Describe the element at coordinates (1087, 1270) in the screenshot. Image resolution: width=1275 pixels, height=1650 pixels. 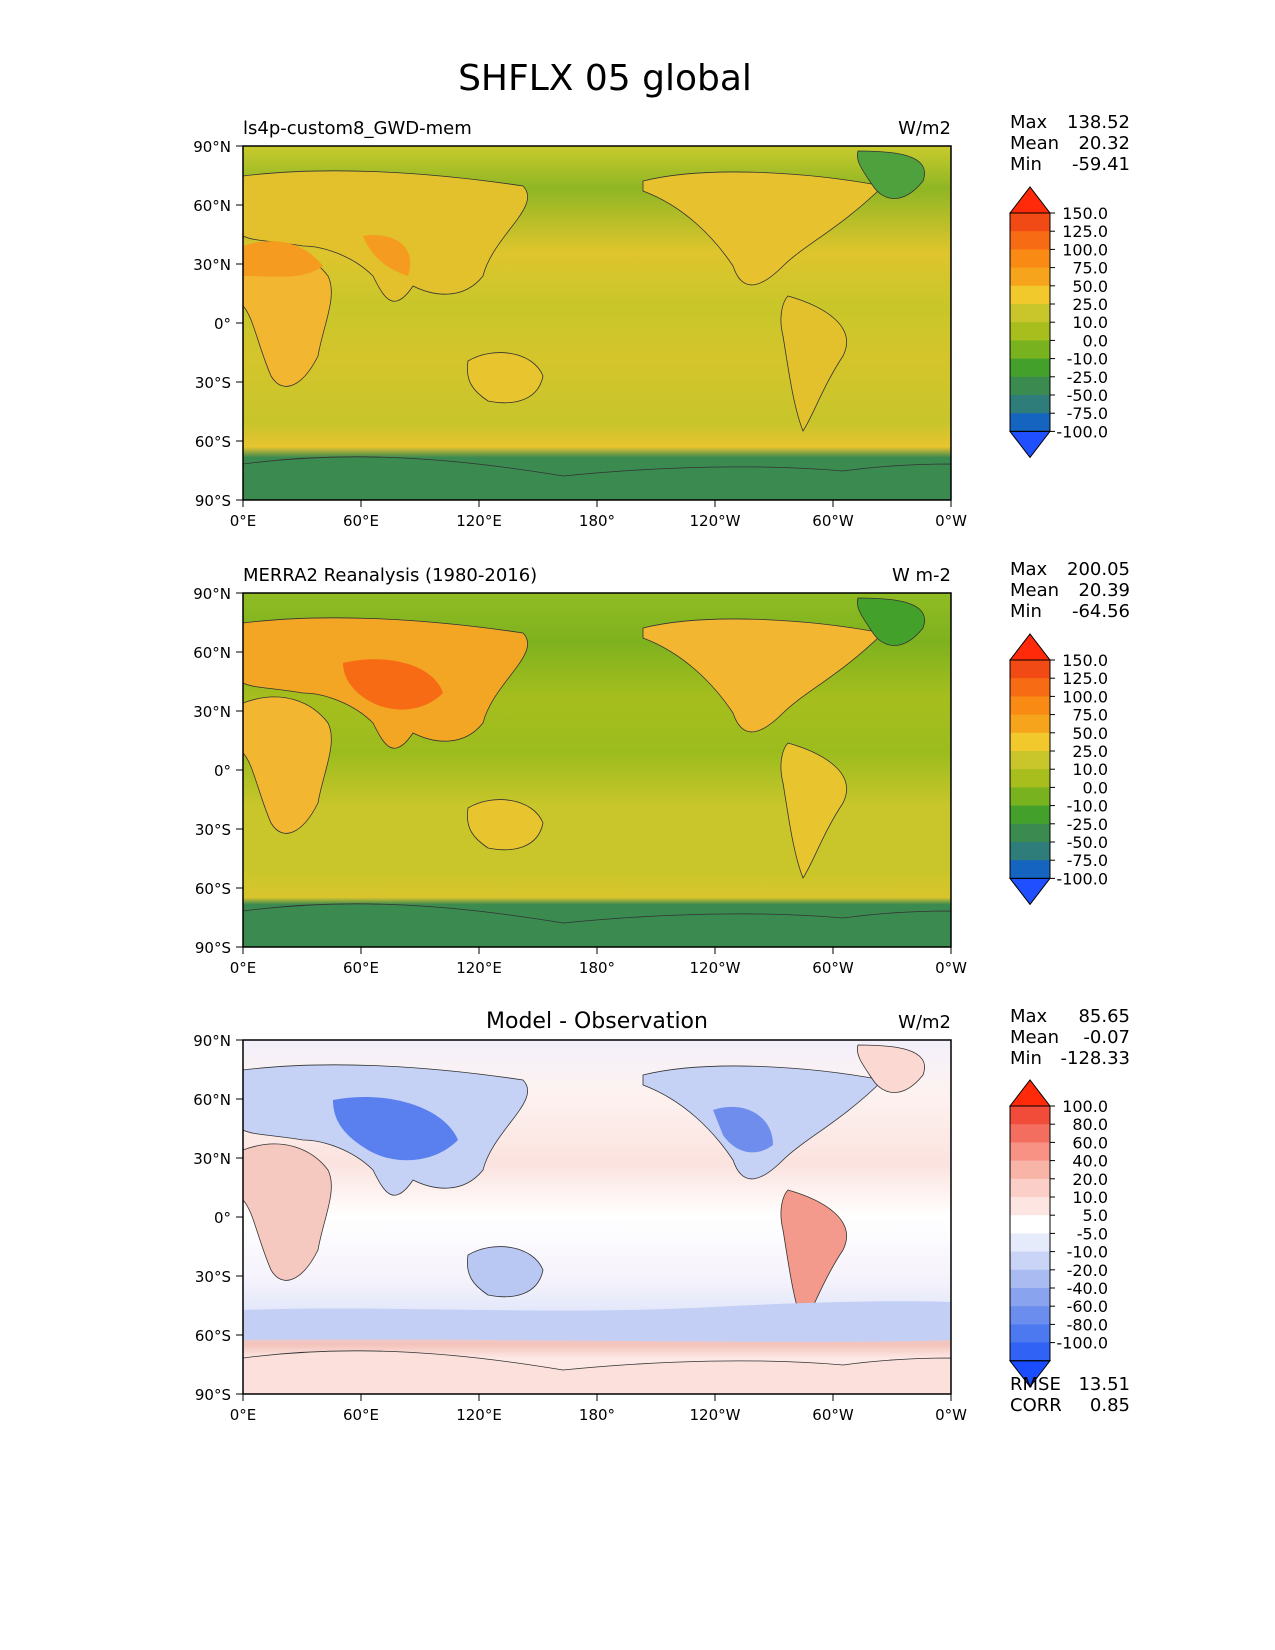
I see `colorbar-label: -20.0` at that location.